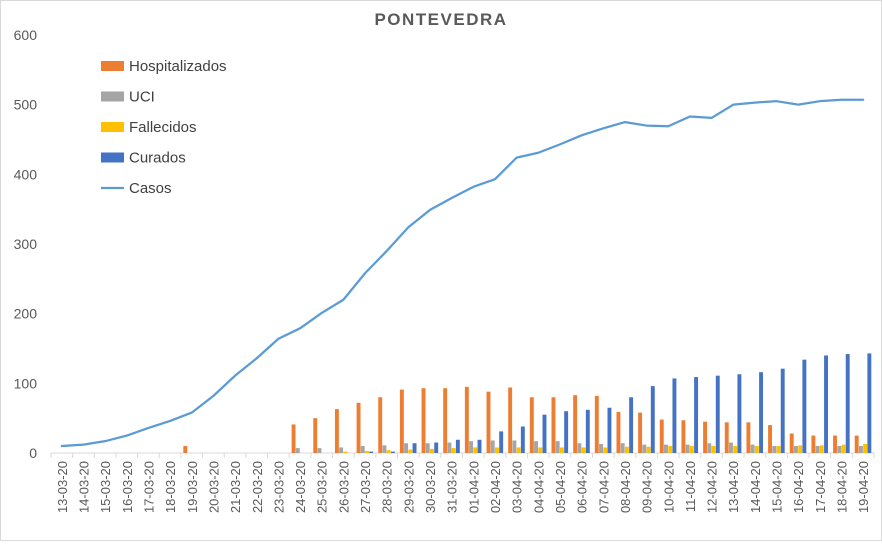 The width and height of the screenshot is (882, 545). What do you see at coordinates (278, 487) in the screenshot?
I see `x-tick-label: 23-03-20` at bounding box center [278, 487].